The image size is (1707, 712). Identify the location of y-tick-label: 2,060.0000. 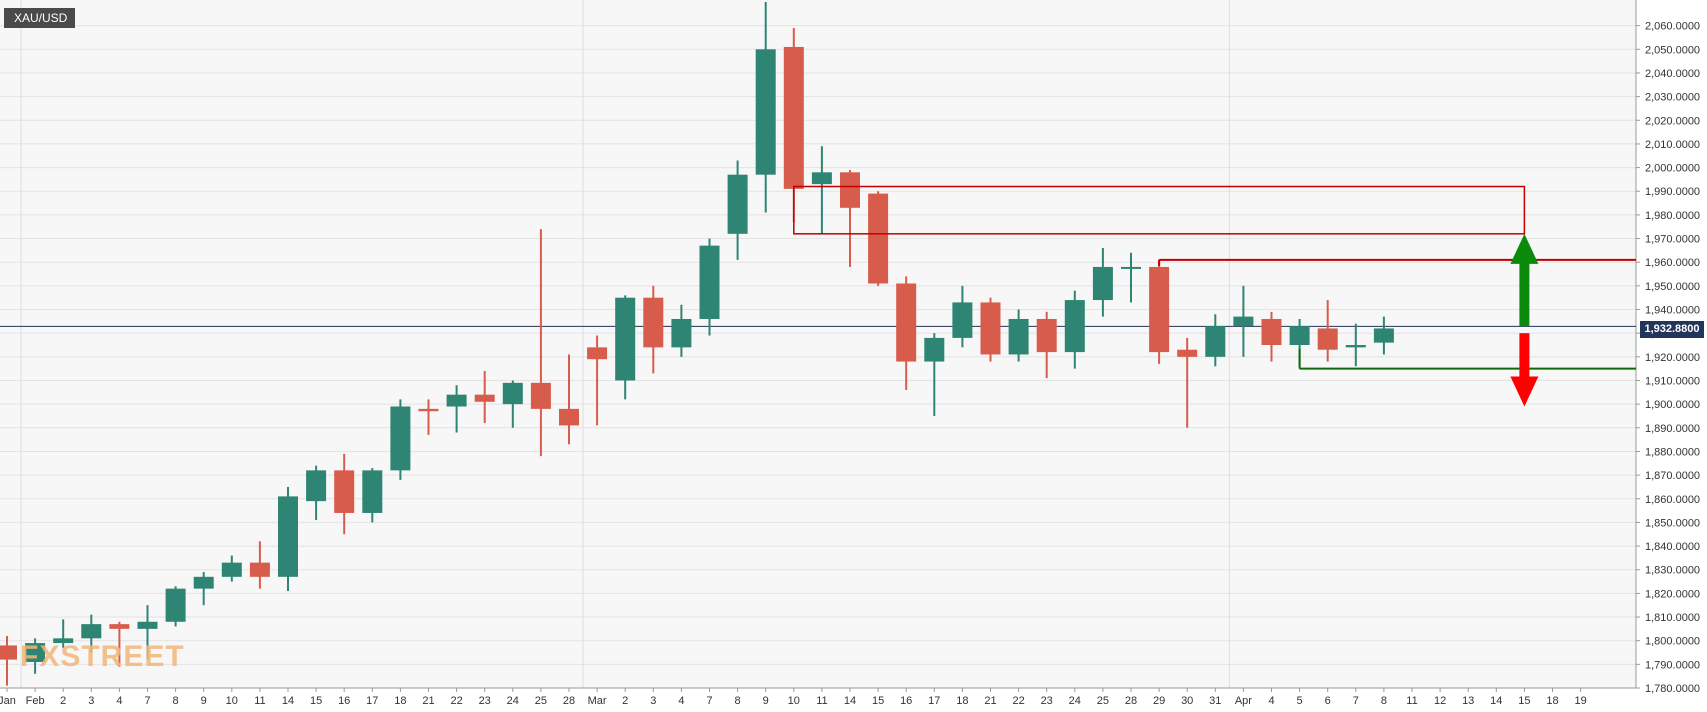
(1672, 27).